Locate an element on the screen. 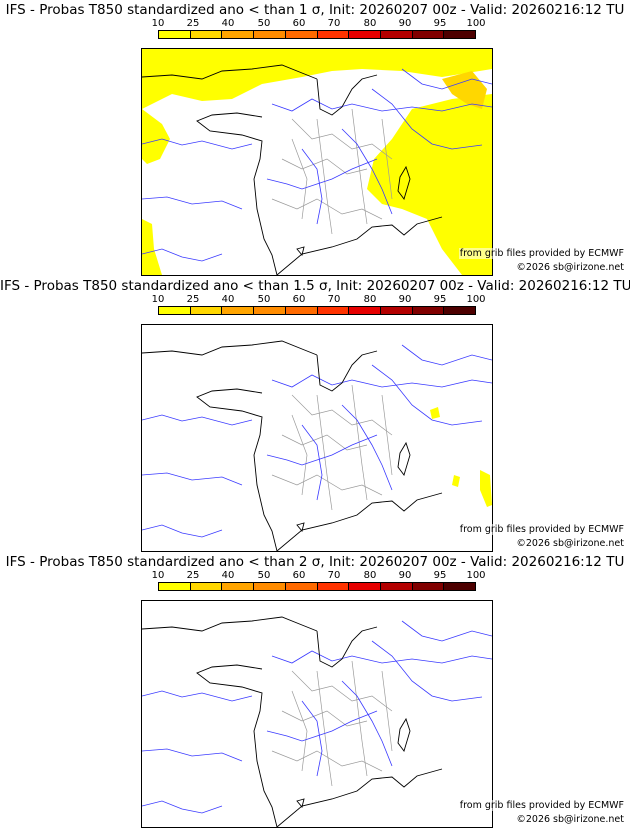 The image size is (630, 828). prob-area-north is located at coordinates (317, 79).